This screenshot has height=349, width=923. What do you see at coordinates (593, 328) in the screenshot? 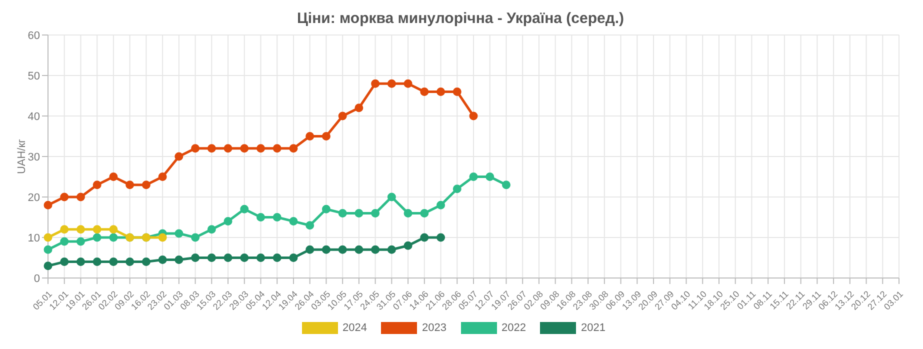
I see `legend-label: 2021` at bounding box center [593, 328].